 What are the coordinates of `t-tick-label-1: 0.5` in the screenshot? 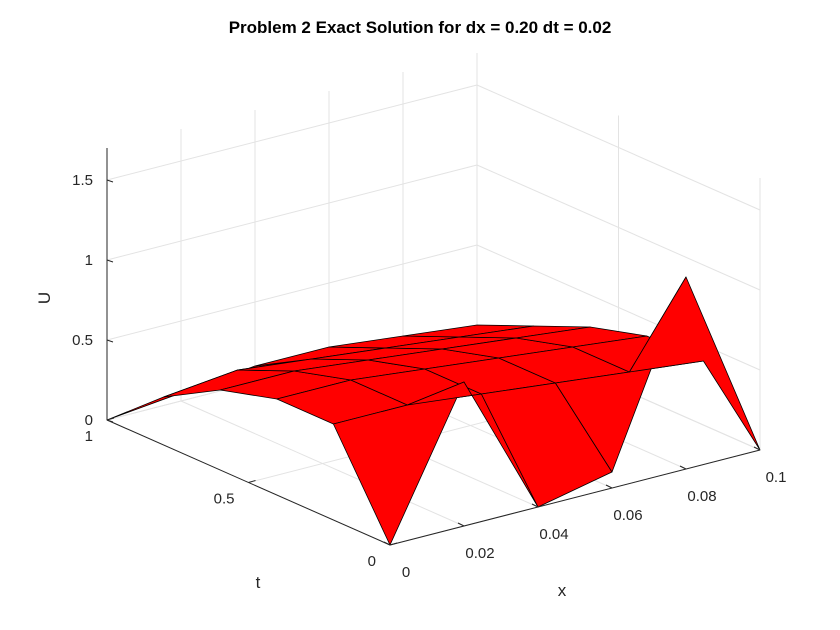 It's located at (224, 499).